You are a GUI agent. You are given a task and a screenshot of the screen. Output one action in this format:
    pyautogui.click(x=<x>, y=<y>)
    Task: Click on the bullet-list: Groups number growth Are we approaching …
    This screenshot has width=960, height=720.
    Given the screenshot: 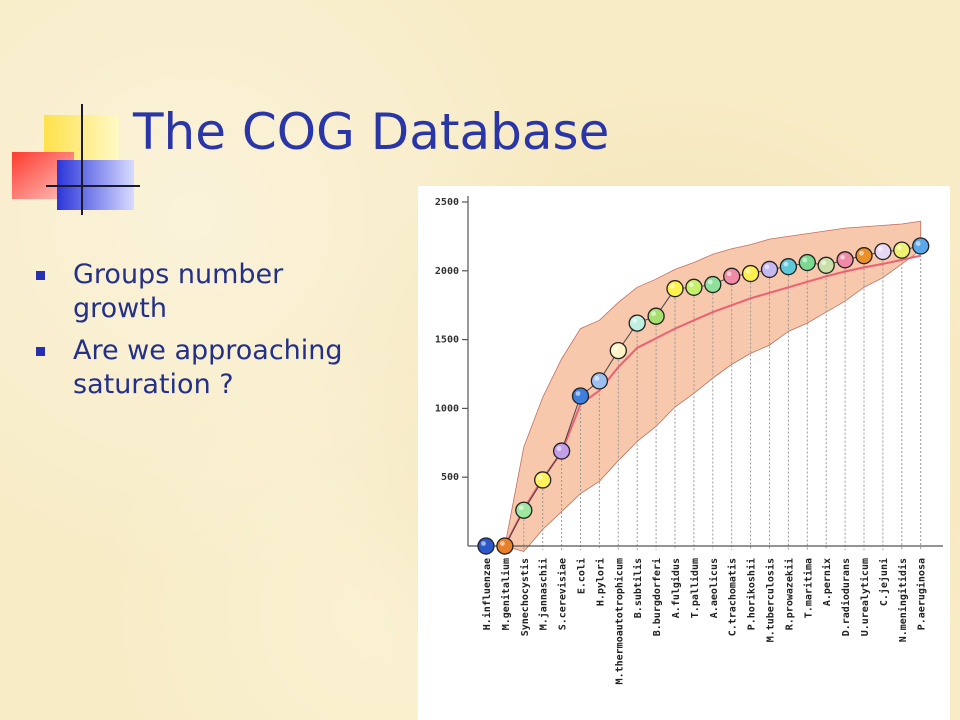 What is the action you would take?
    pyautogui.click(x=201, y=334)
    